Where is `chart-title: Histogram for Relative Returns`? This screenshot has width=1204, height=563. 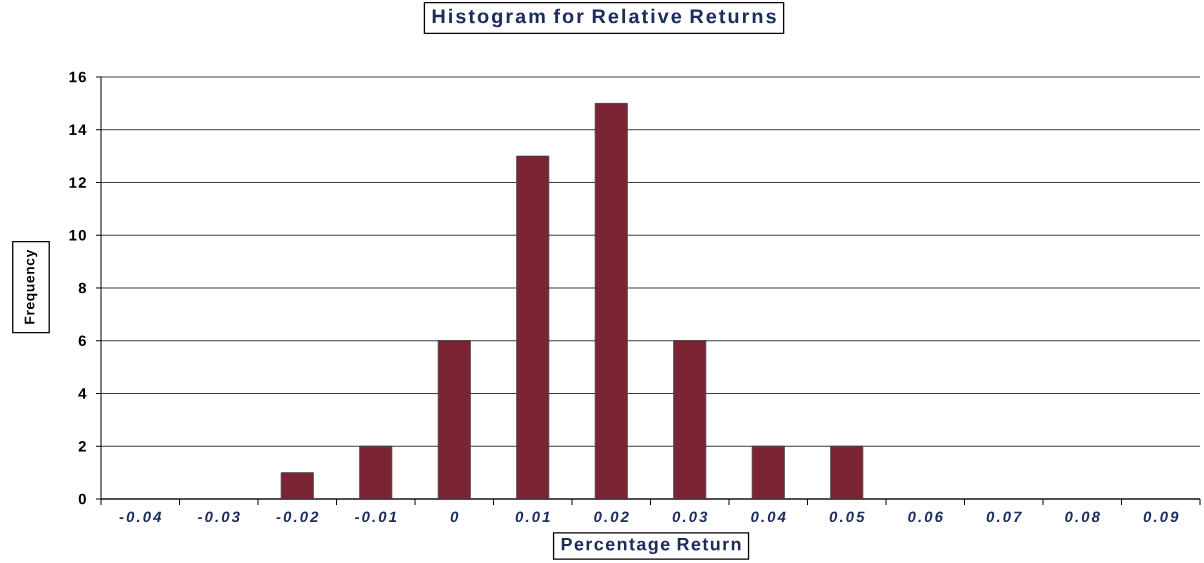
chart-title: Histogram for Relative Returns is located at coordinates (604, 18).